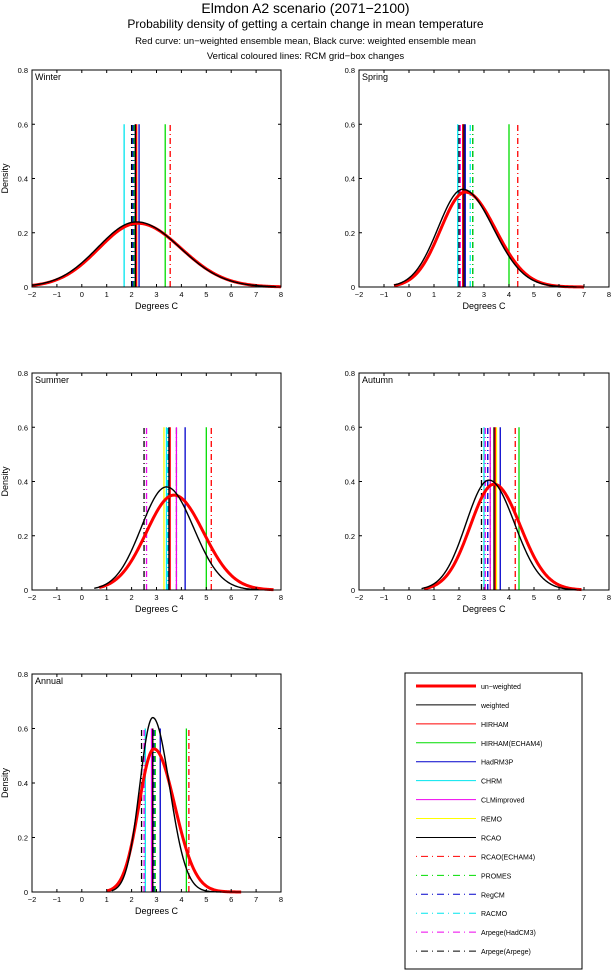  What do you see at coordinates (48, 77) in the screenshot?
I see `panel-label: Winter` at bounding box center [48, 77].